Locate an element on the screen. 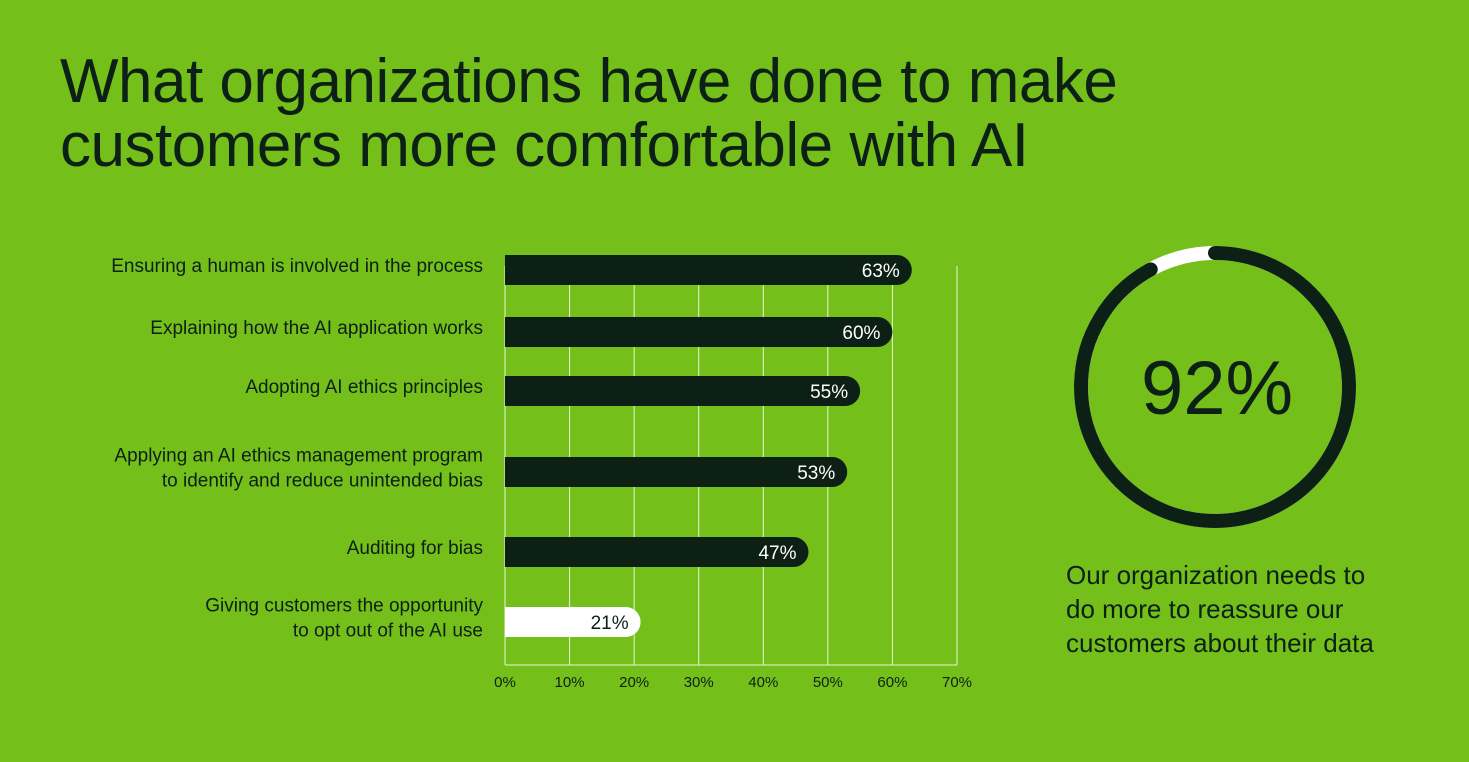 This screenshot has height=762, width=1469. x-tick-label: 70% is located at coordinates (957, 682).